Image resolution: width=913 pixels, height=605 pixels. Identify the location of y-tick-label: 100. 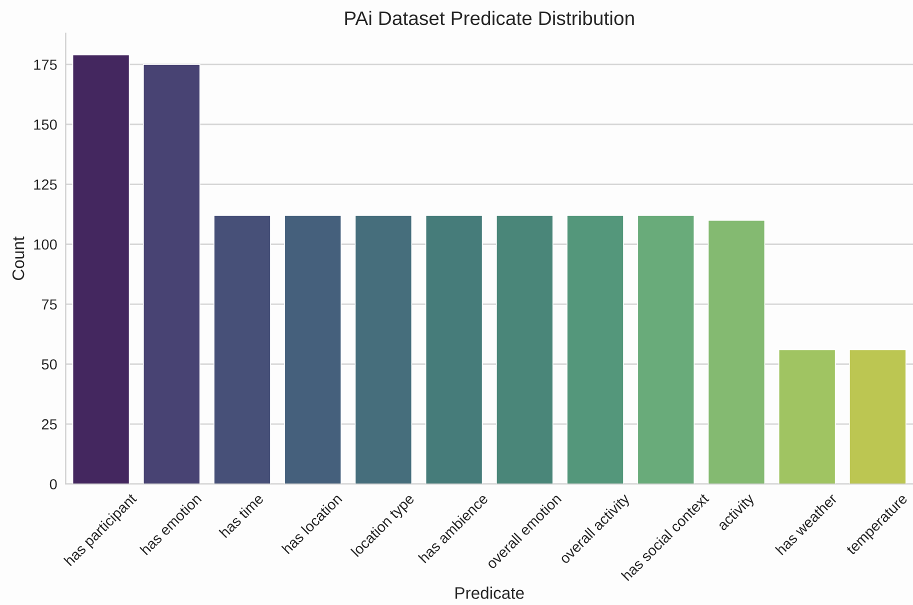
(45, 244).